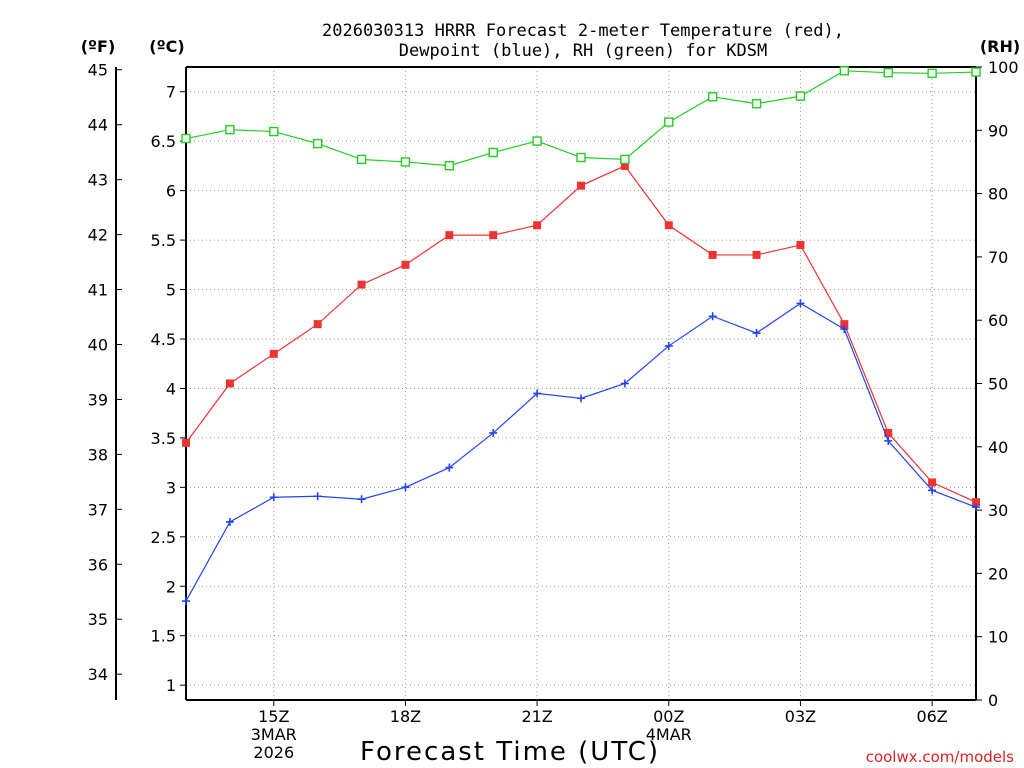 The width and height of the screenshot is (1024, 768). What do you see at coordinates (98, 619) in the screenshot?
I see `fahrenheit-tick-label: 35` at bounding box center [98, 619].